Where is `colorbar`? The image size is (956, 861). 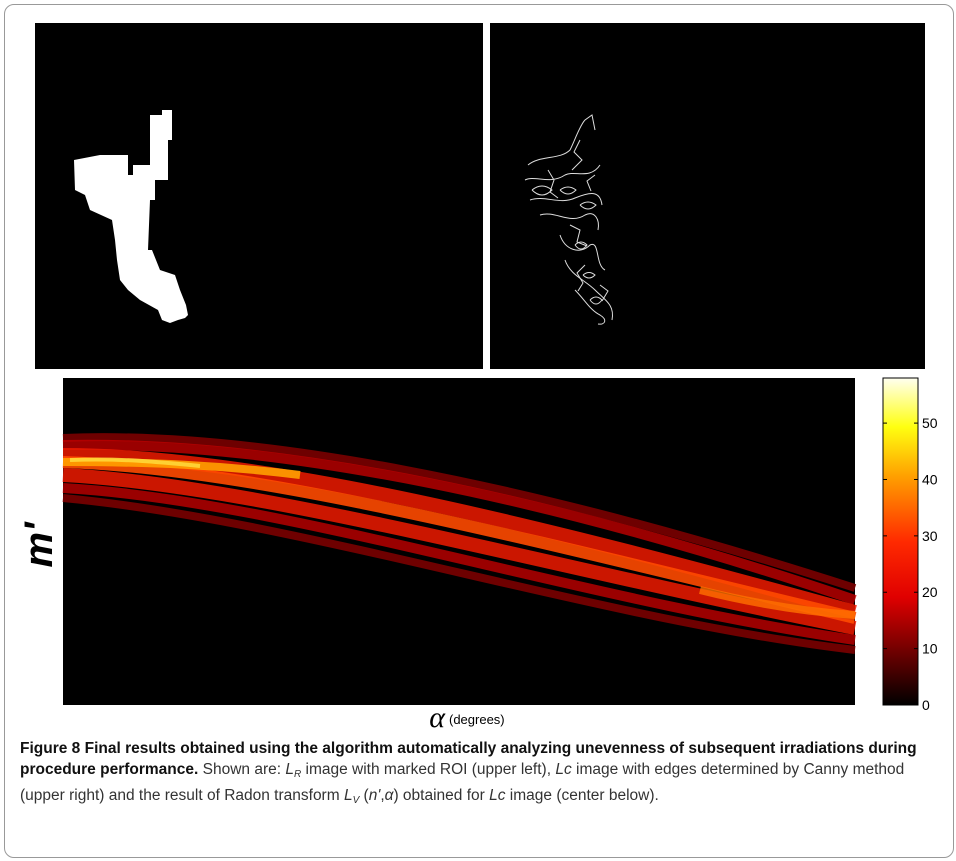
colorbar is located at coordinates (900, 541).